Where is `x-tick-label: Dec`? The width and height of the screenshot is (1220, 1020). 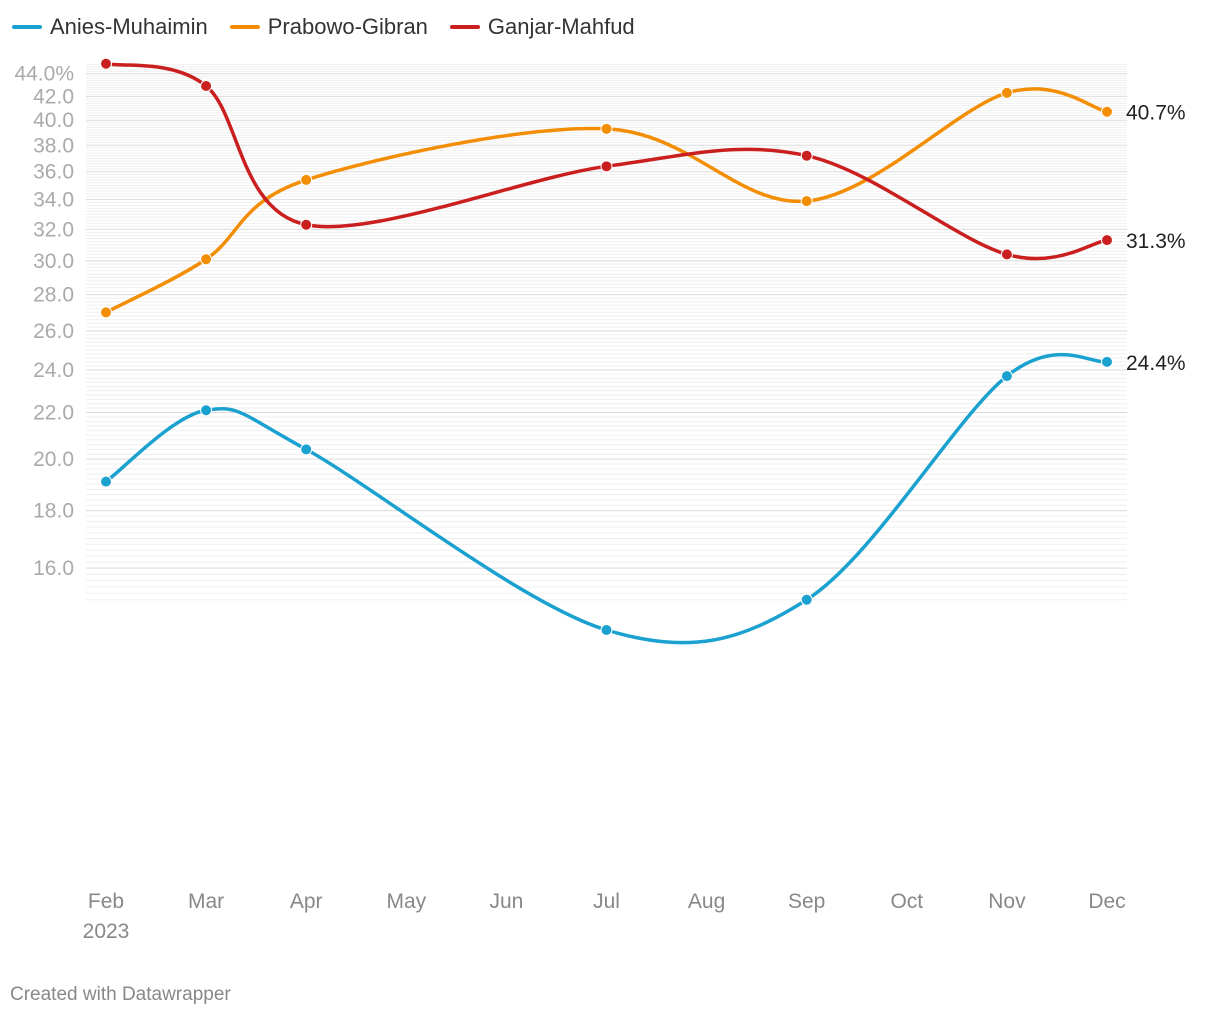
x-tick-label: Dec is located at coordinates (1106, 901).